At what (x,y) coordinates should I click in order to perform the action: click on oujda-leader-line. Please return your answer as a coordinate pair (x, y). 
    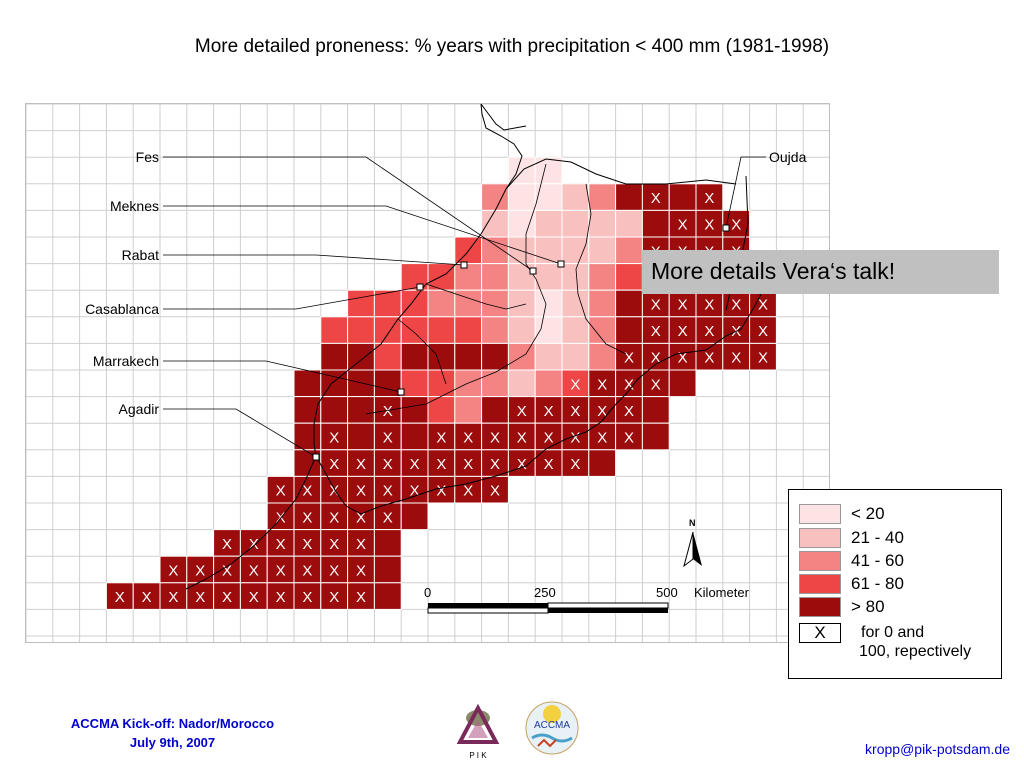
    Looking at the image, I should click on (745, 192).